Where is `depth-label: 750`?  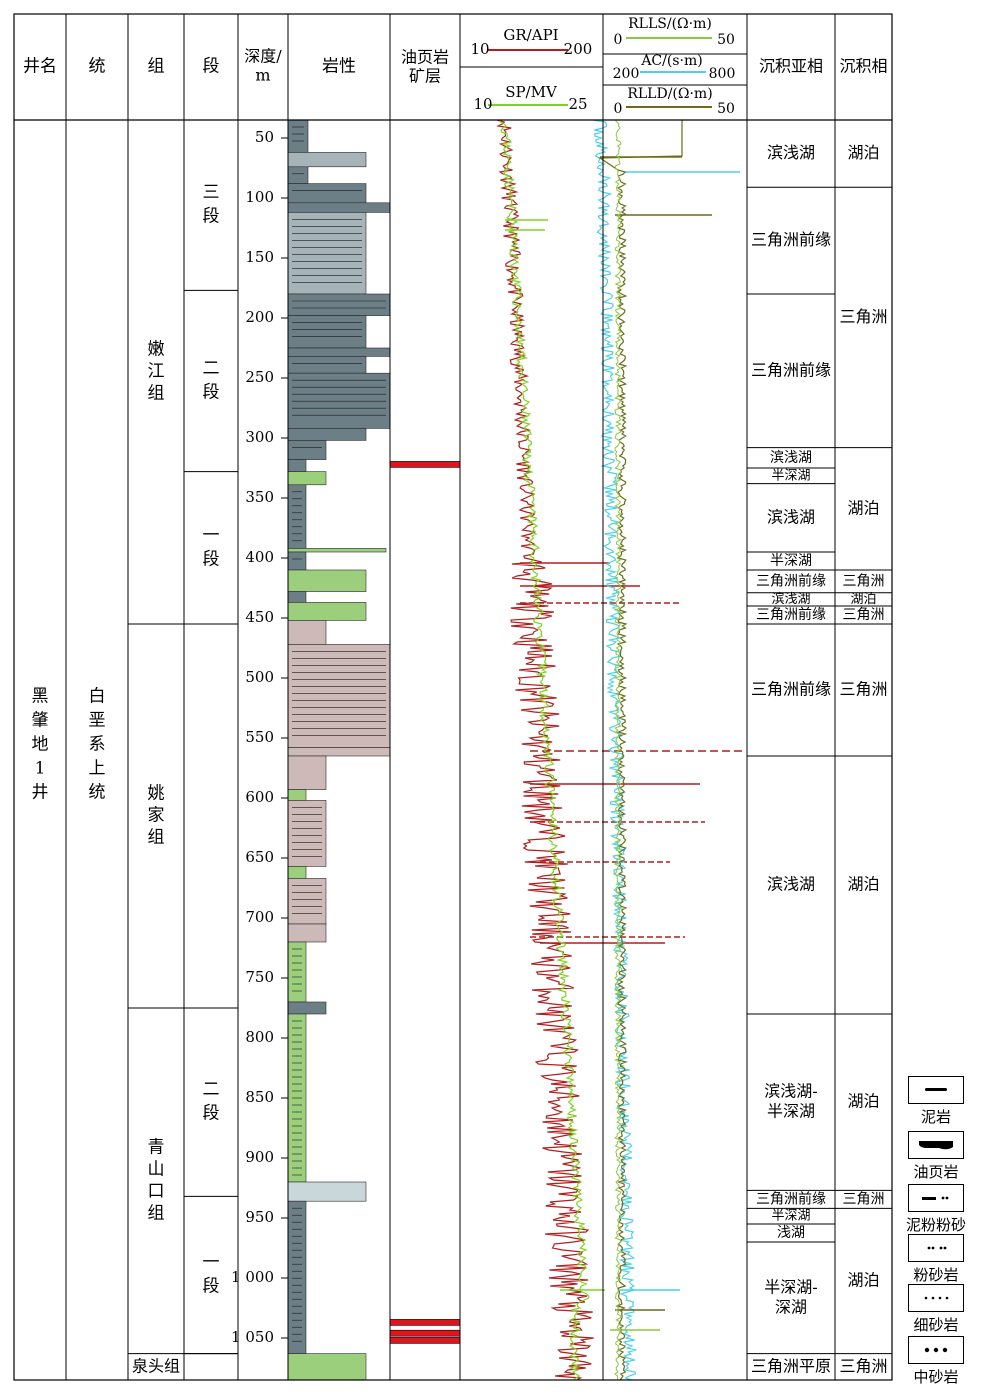
depth-label: 750 is located at coordinates (259, 977).